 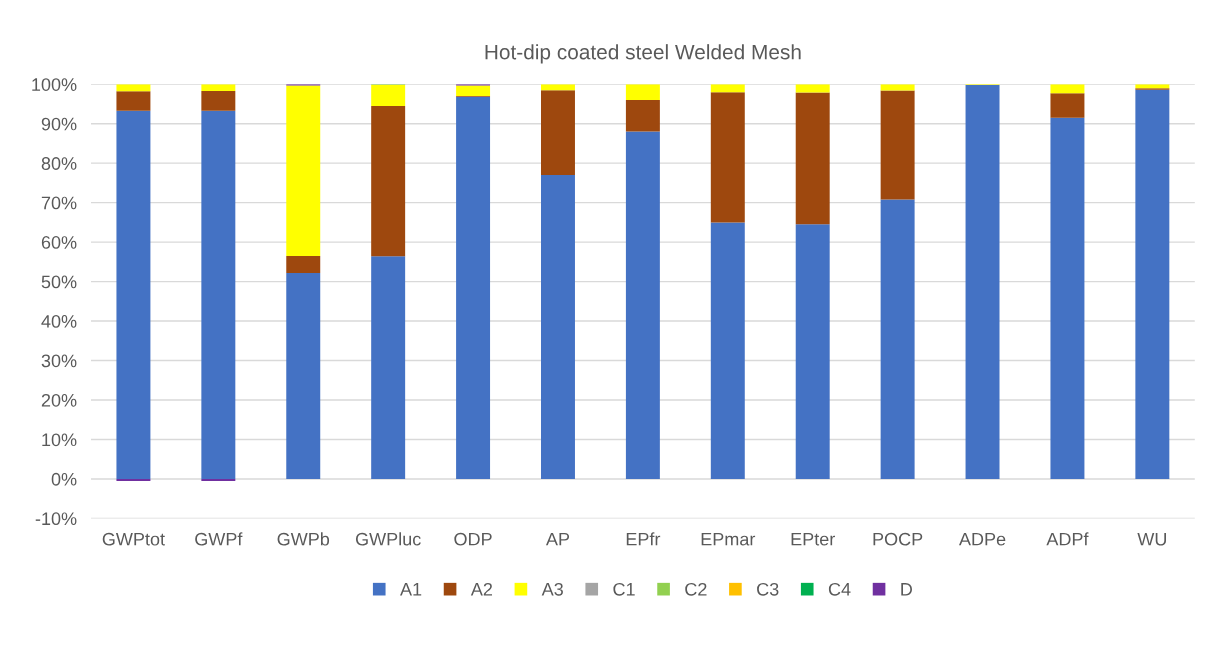 What do you see at coordinates (643, 539) in the screenshot?
I see `x-tick-label: EPfr` at bounding box center [643, 539].